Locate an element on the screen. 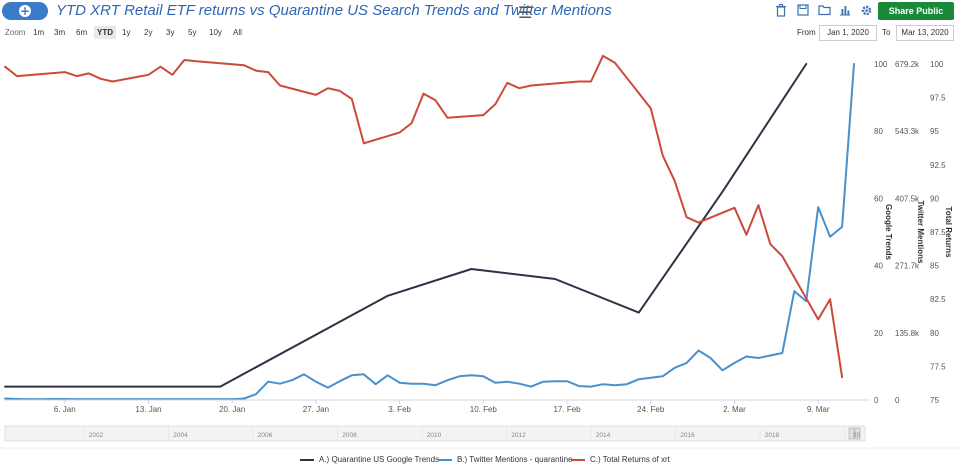 The width and height of the screenshot is (960, 475). navigator-tick-label: 20 is located at coordinates (857, 435).